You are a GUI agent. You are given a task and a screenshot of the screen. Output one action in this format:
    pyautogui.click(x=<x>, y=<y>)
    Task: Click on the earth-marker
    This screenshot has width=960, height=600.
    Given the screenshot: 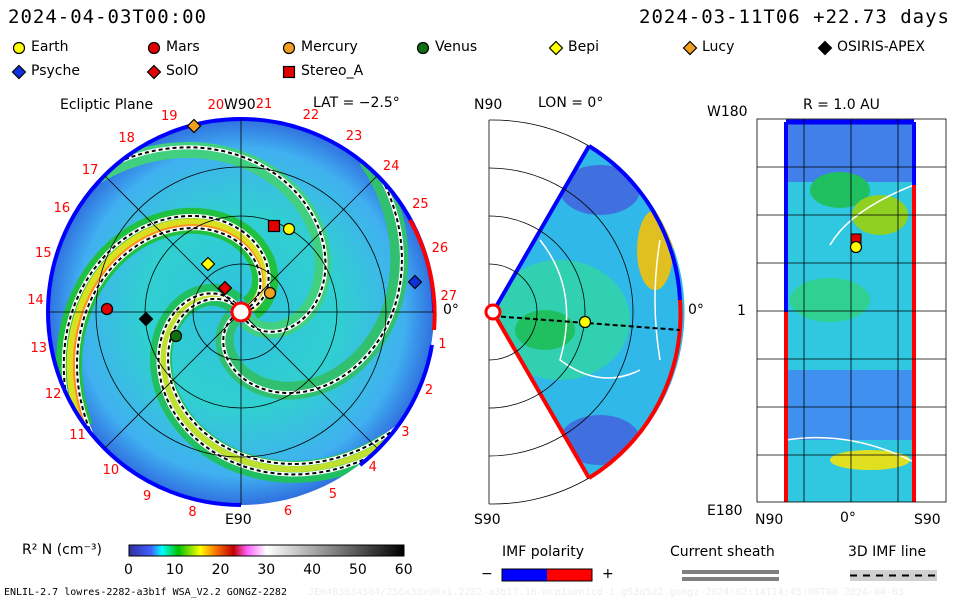 What is the action you would take?
    pyautogui.click(x=289, y=229)
    